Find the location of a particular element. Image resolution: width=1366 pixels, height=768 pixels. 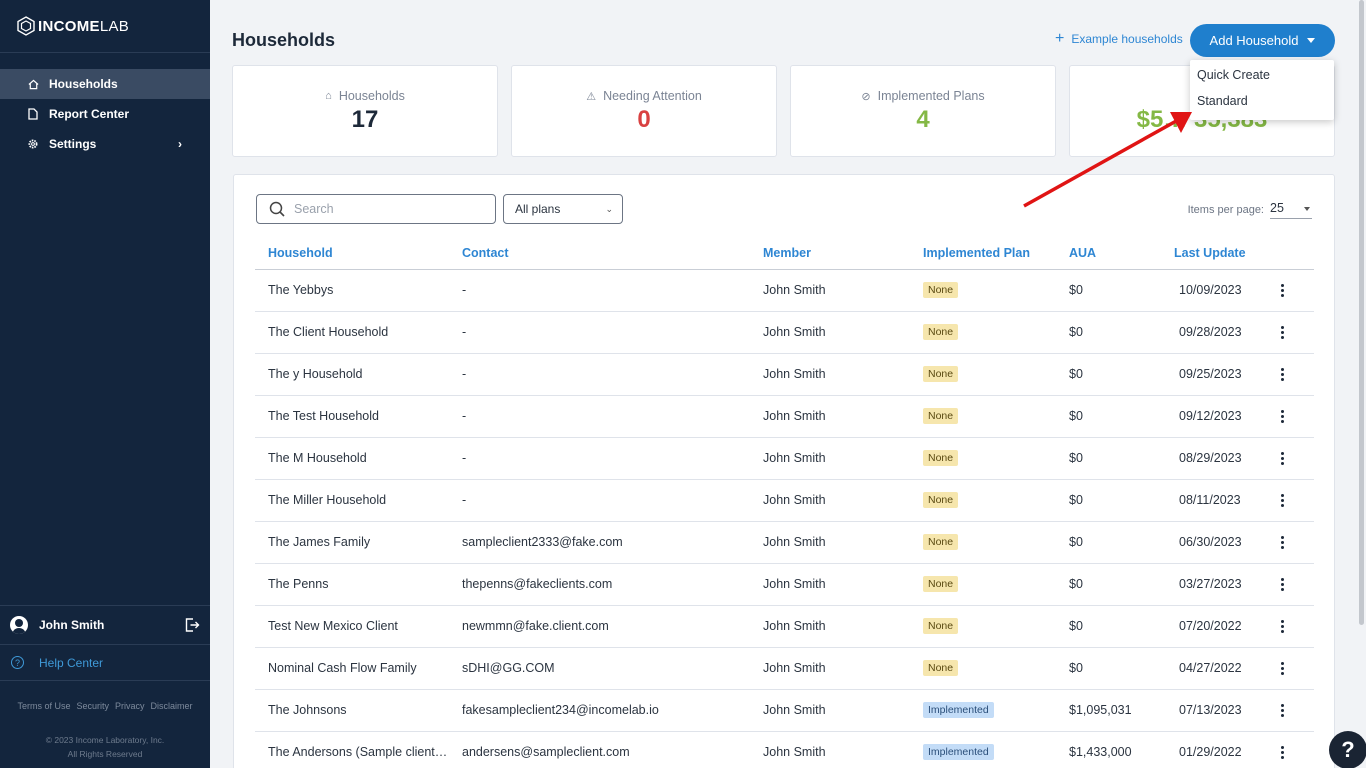

gear-icon is located at coordinates (33, 144).